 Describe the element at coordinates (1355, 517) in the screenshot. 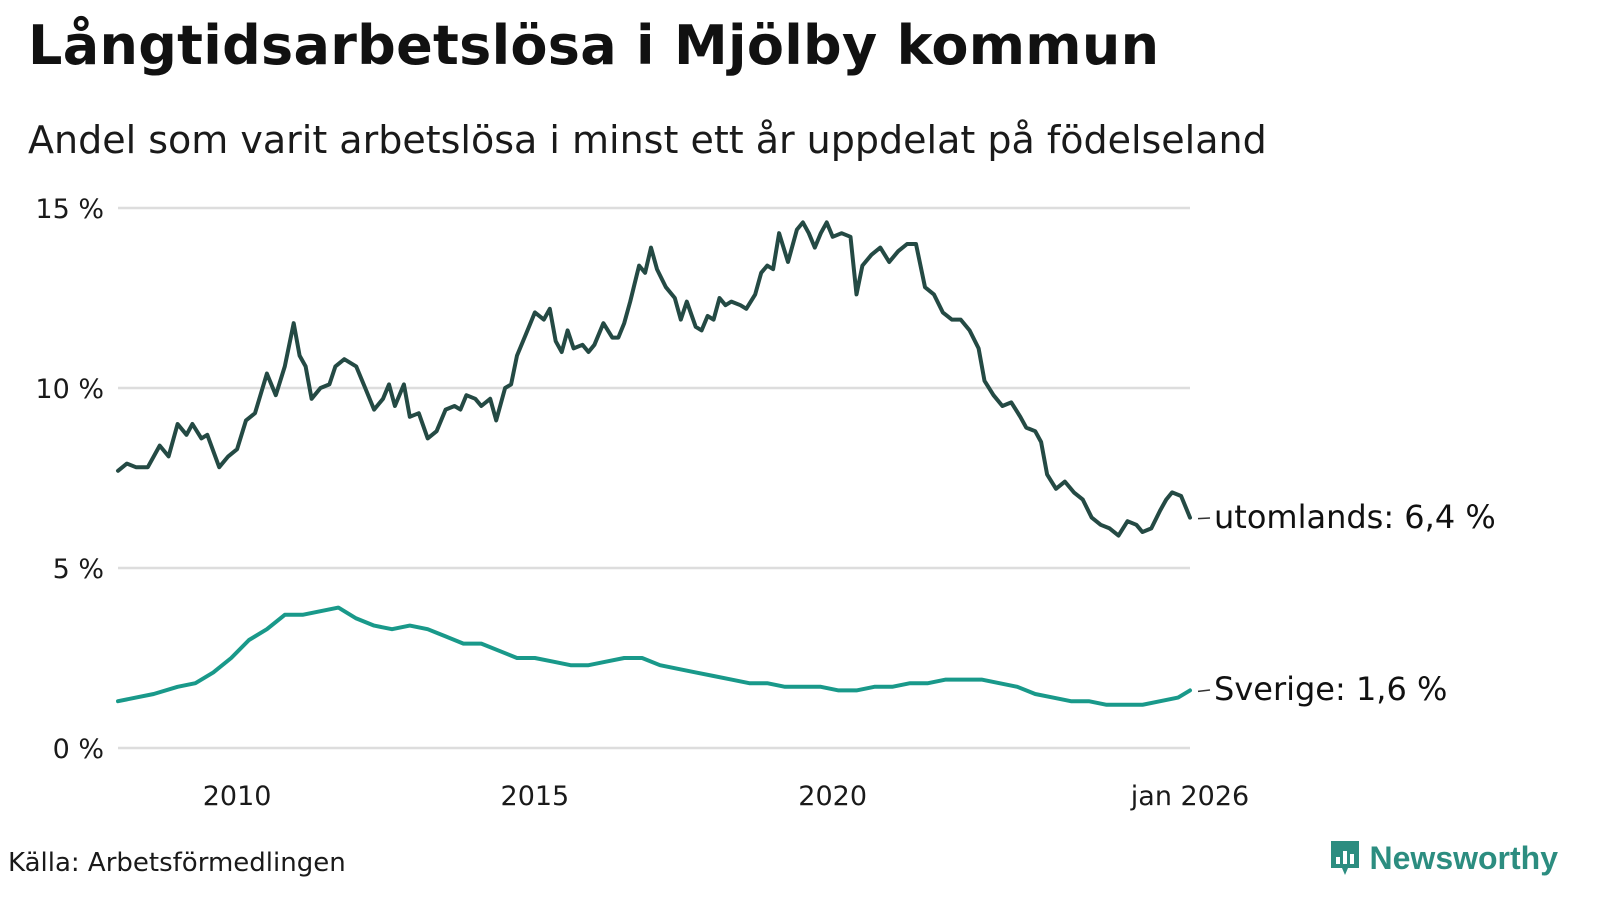

I see `end-label-utomlands: utomlands: 6,4 %` at that location.